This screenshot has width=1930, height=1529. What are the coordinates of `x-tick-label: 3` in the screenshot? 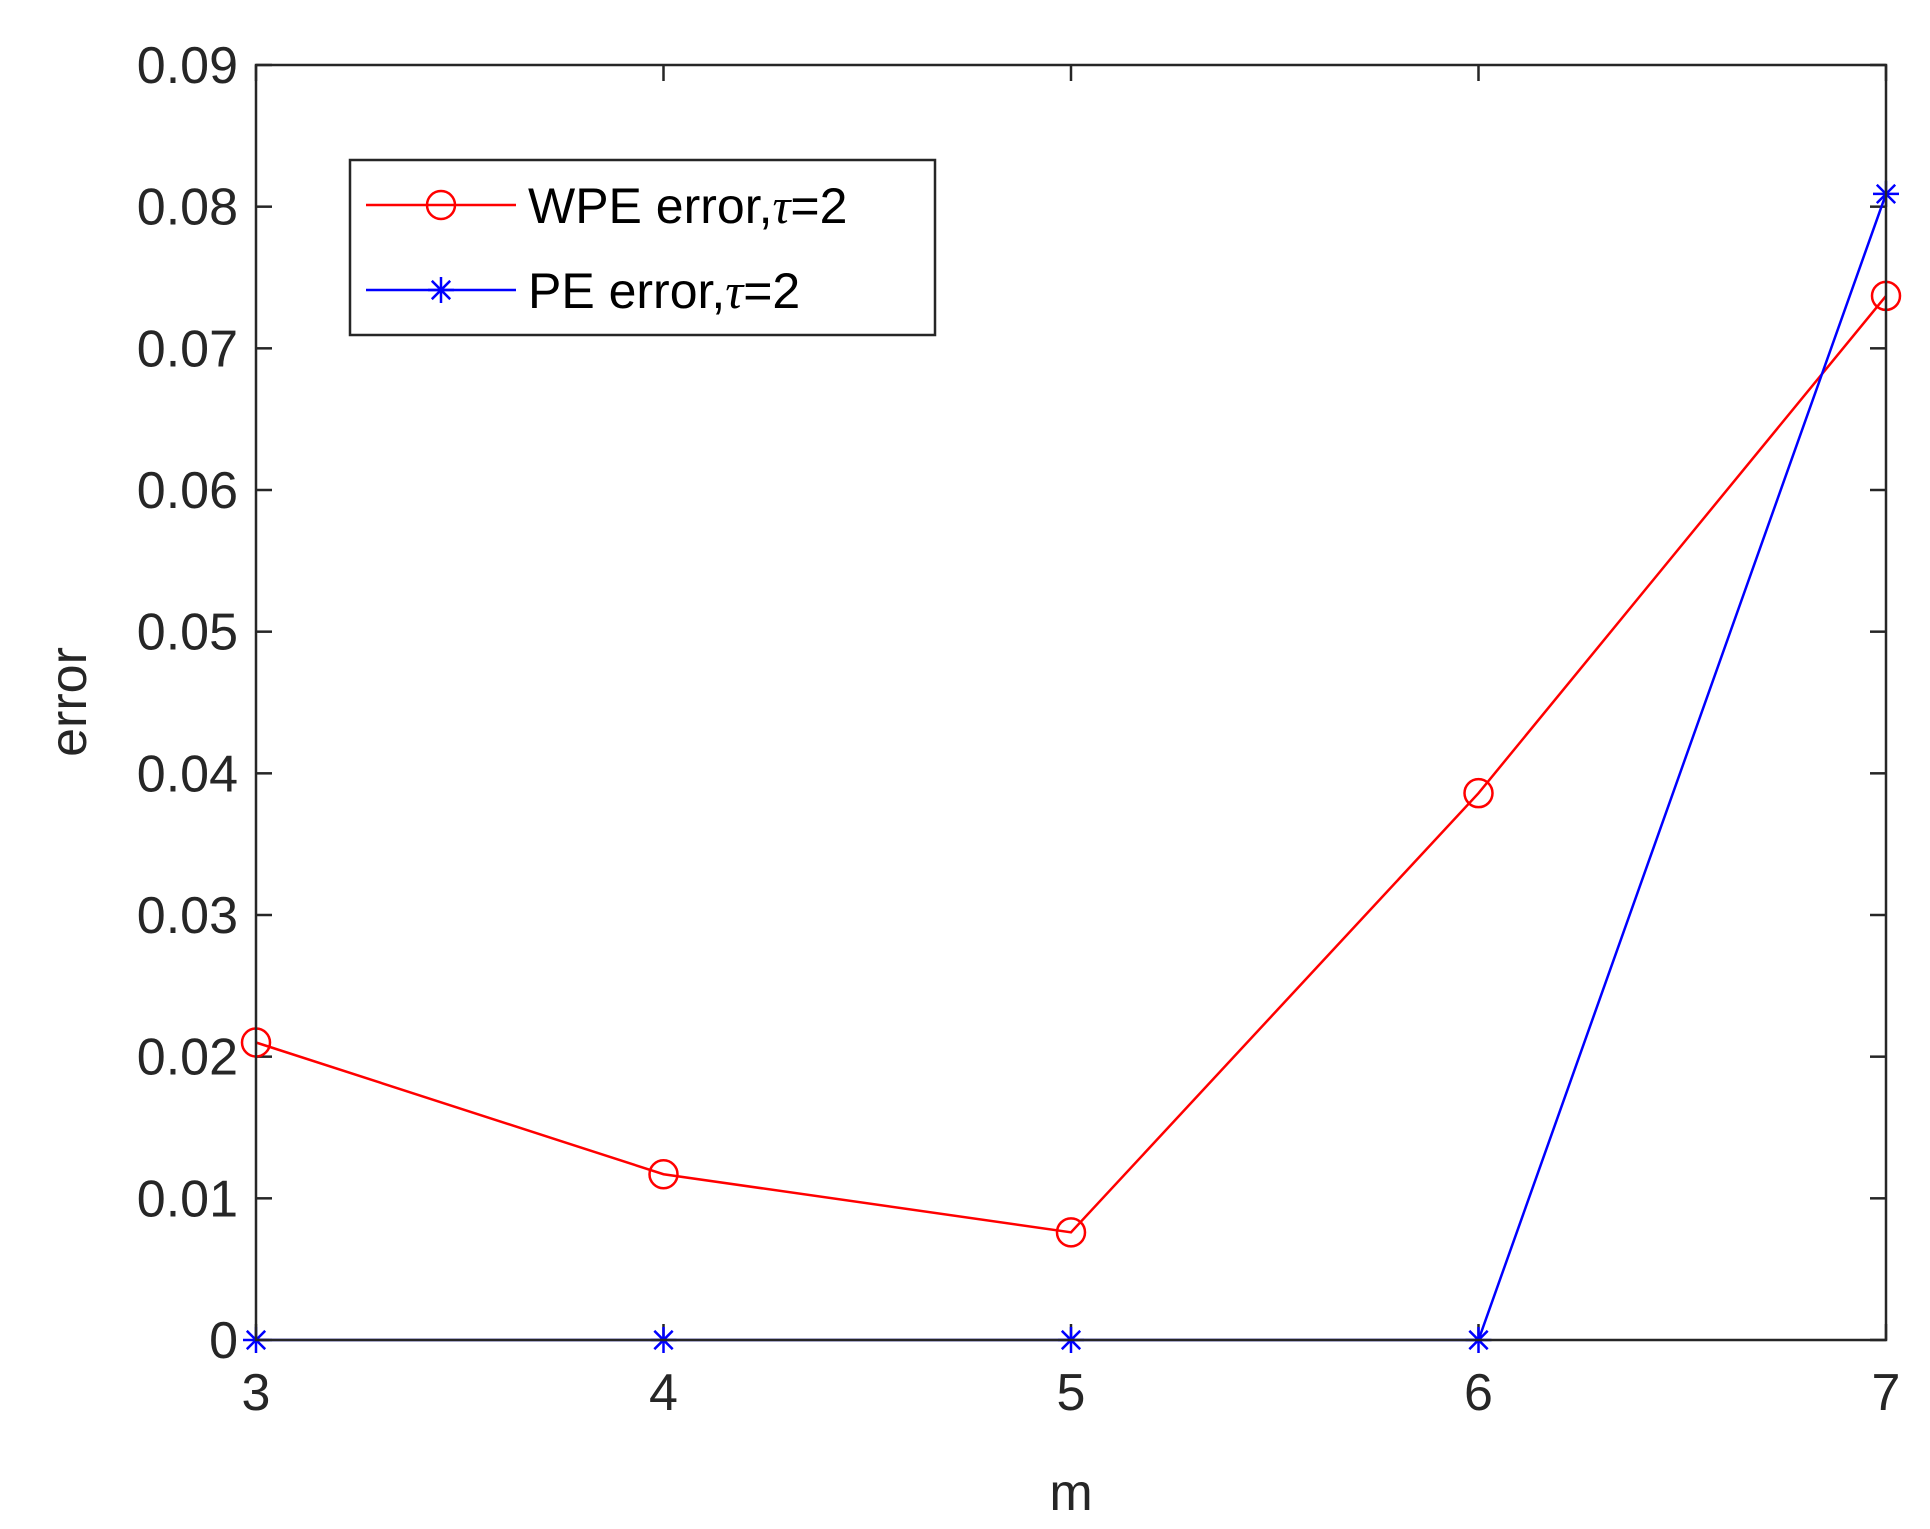 It's located at (256, 1393).